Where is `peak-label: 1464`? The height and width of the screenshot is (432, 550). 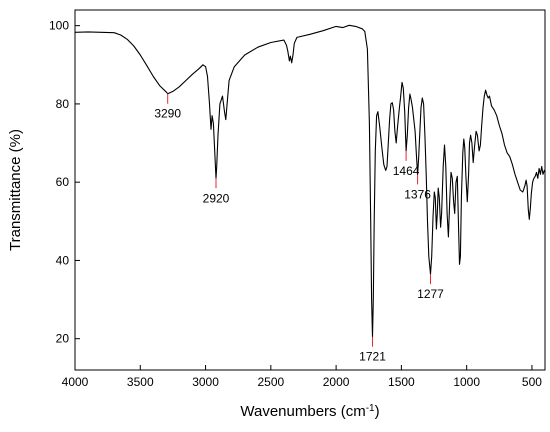 peak-label: 1464 is located at coordinates (406, 171).